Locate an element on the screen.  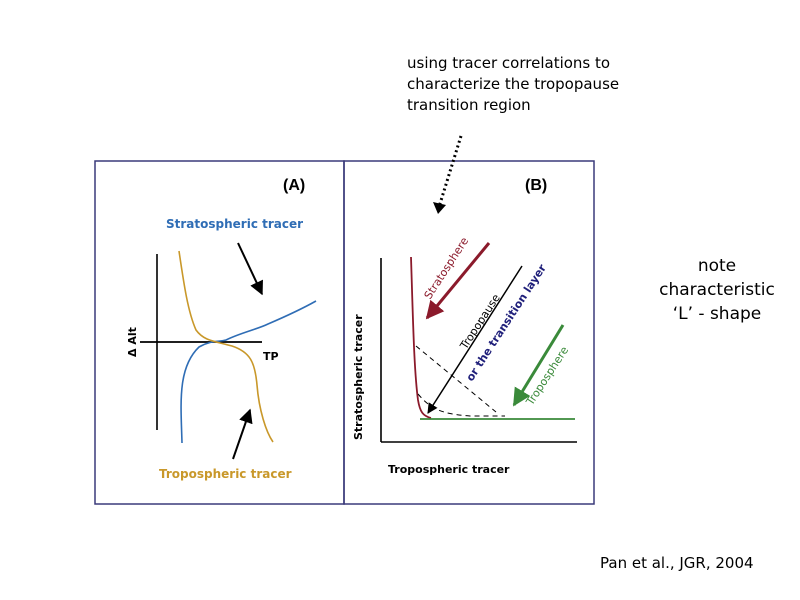
tropospheric-tracer-label: Tropospheric tracer is located at coordinates (225, 474).